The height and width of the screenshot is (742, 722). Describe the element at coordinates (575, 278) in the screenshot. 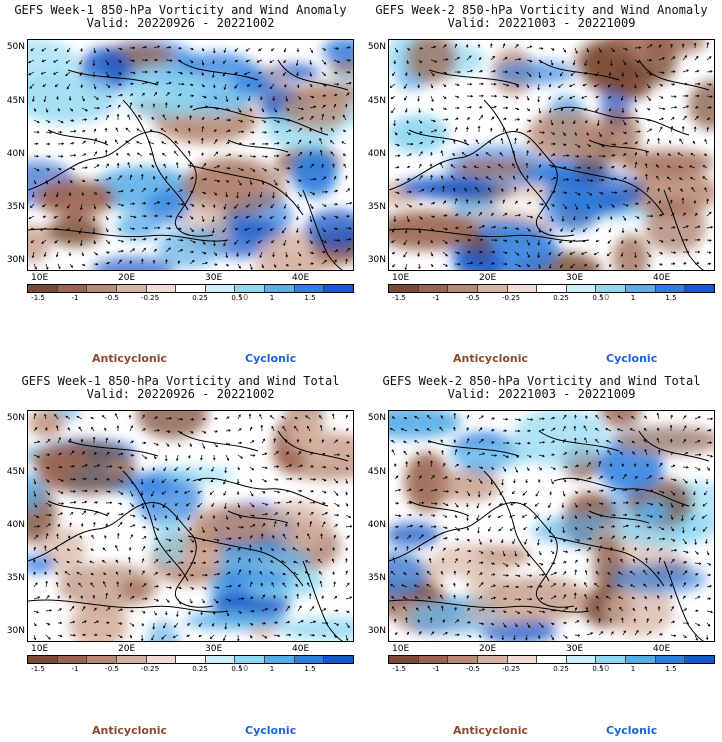

I see `lon-label-30e: 30E` at that location.